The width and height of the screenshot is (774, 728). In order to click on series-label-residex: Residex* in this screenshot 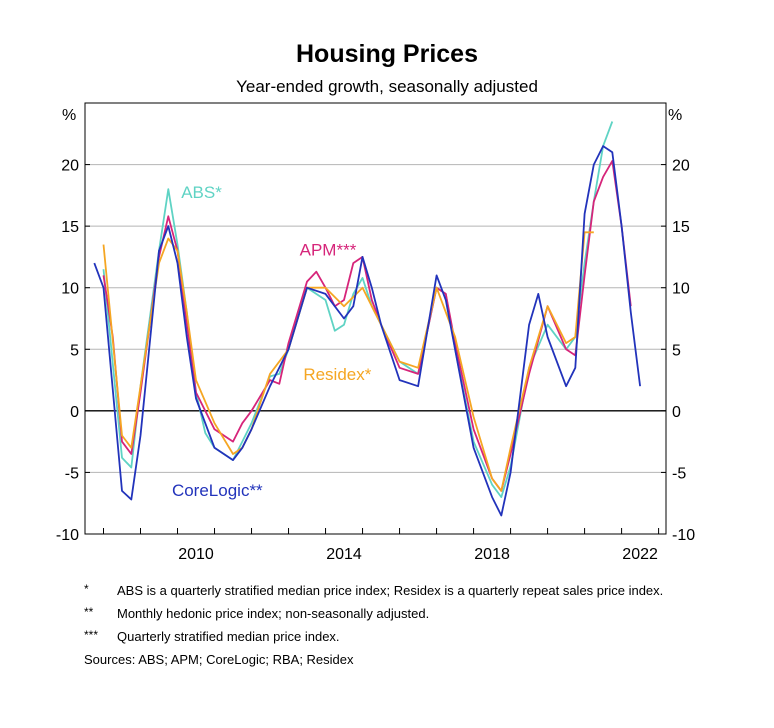, I will do `click(337, 374)`.